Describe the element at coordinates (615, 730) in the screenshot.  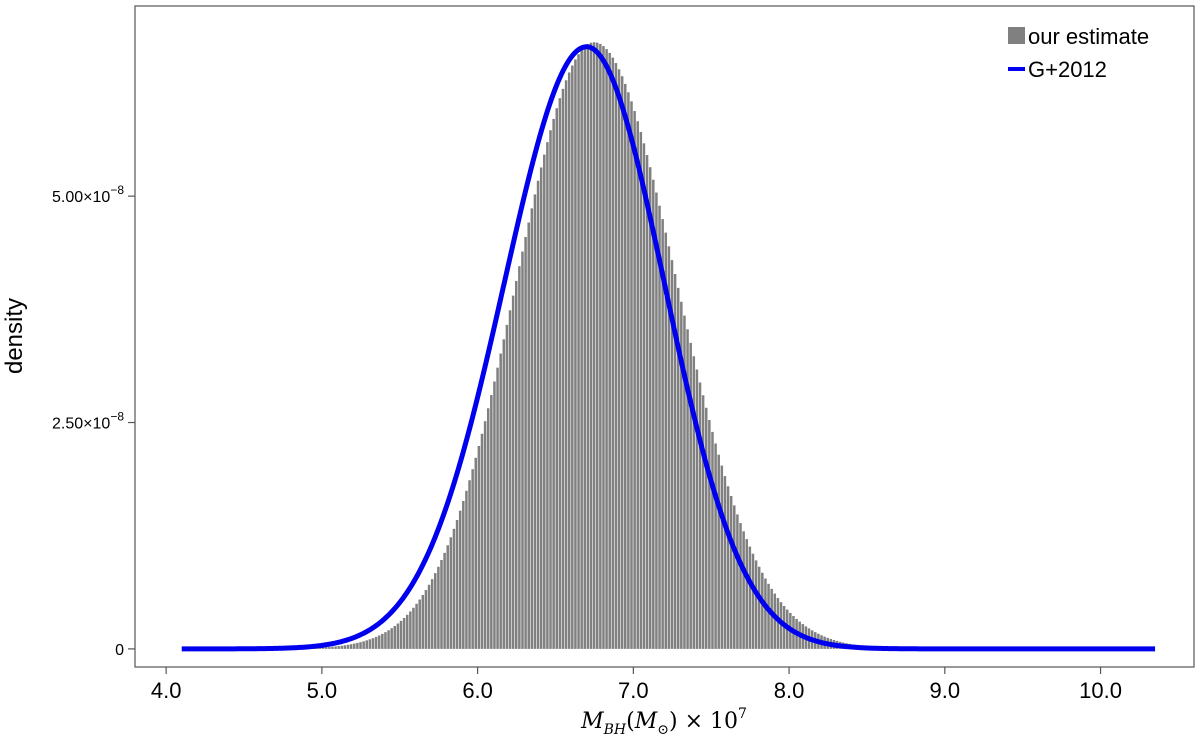
I see `x-axis-label-sub: BH` at that location.